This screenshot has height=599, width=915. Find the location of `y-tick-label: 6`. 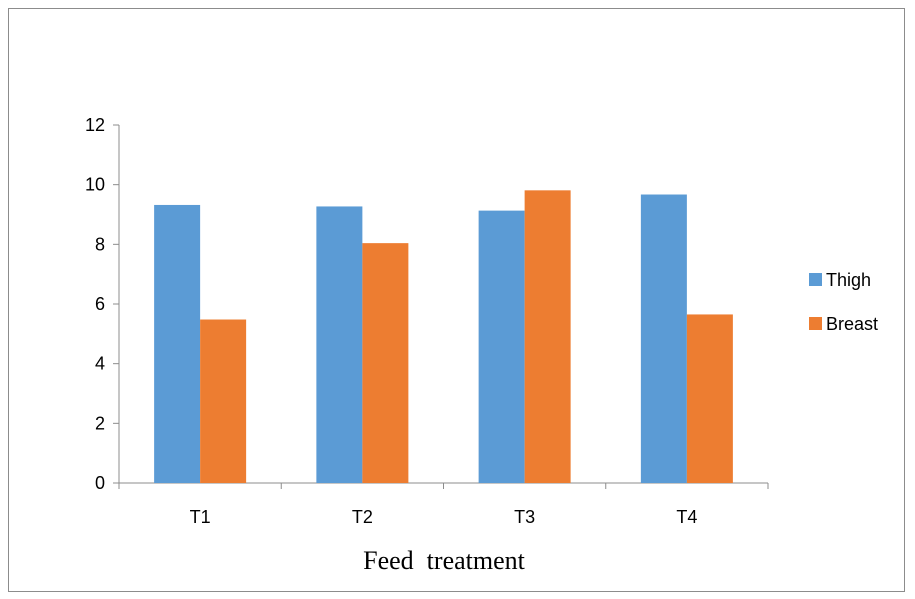

y-tick-label: 6 is located at coordinates (100, 304).